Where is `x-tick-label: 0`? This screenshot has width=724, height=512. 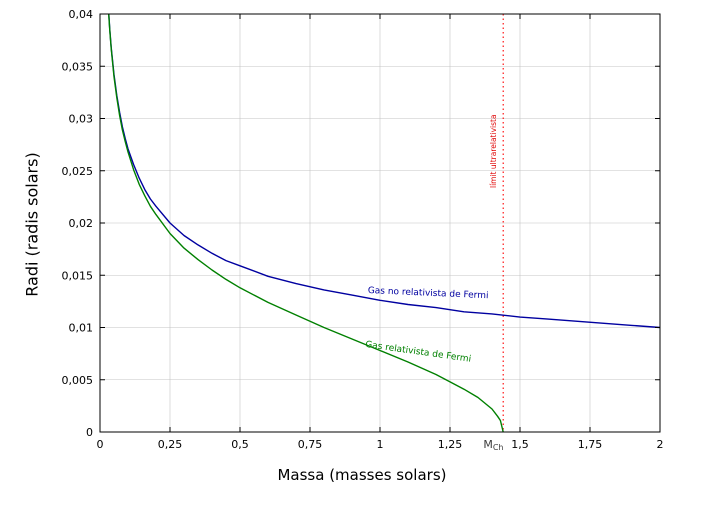
x-tick-label: 0 is located at coordinates (100, 444).